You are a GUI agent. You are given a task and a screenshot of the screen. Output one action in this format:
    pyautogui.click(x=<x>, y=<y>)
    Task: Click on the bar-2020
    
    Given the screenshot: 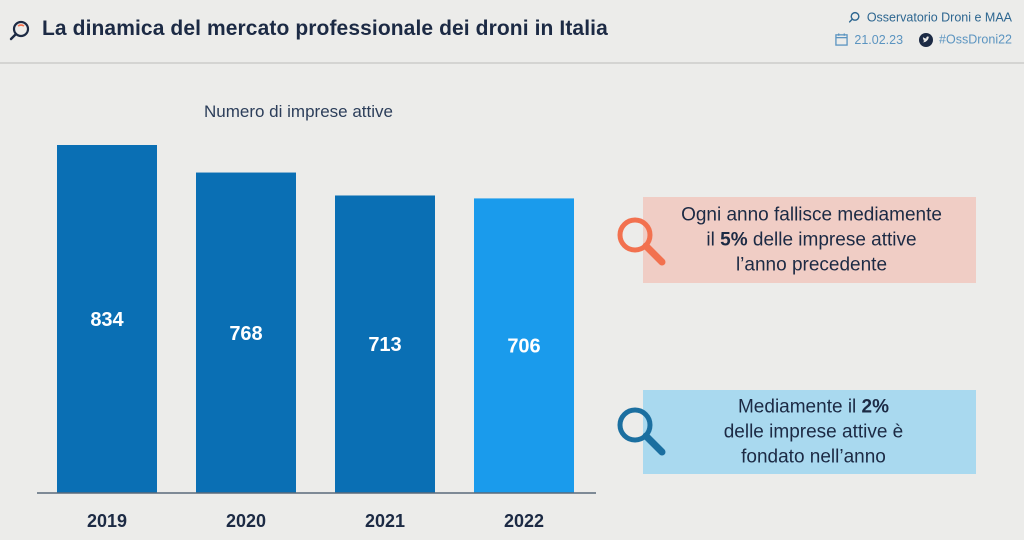 What is the action you would take?
    pyautogui.click(x=246, y=333)
    